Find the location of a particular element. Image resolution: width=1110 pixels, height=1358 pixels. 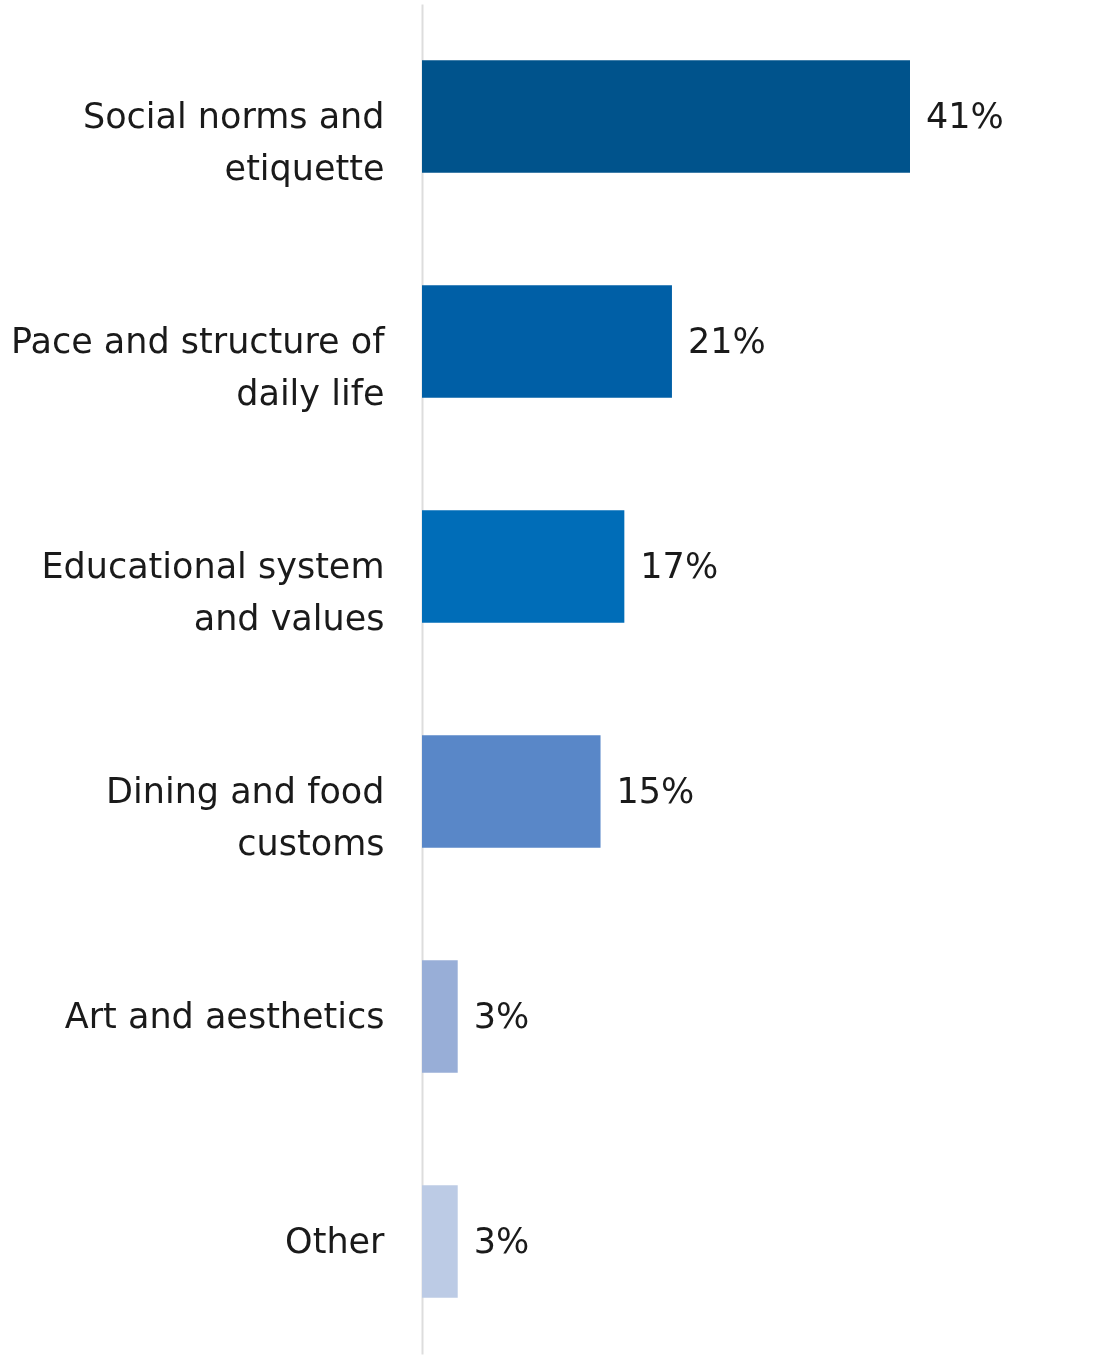

y-tick-label: Educational system and values is located at coordinates (213, 591).